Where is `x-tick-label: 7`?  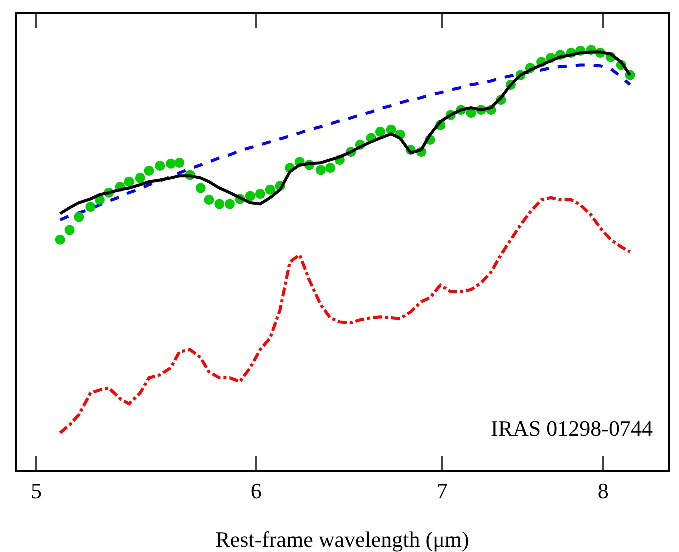
x-tick-label: 7 is located at coordinates (442, 491).